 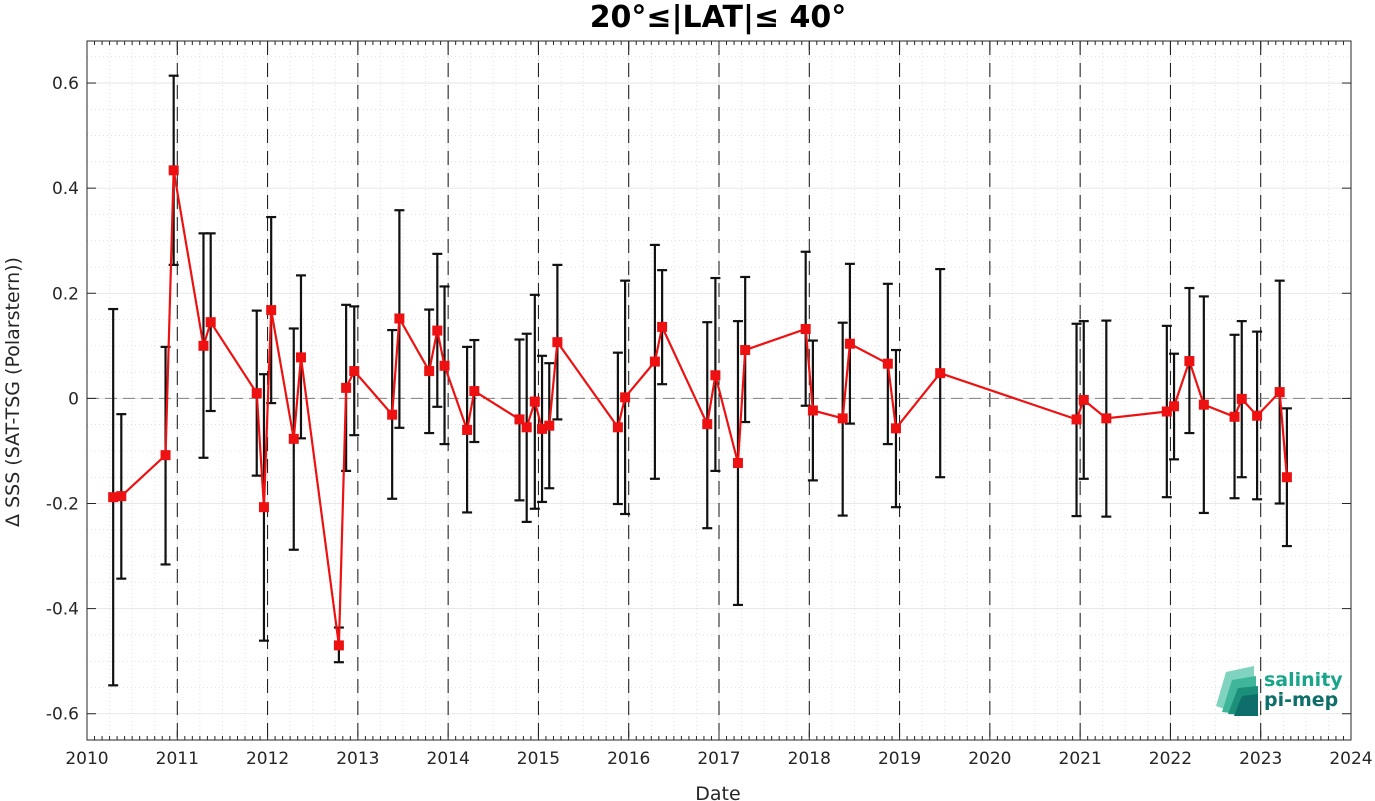 What do you see at coordinates (357, 759) in the screenshot?
I see `x-tick-label: 2013` at bounding box center [357, 759].